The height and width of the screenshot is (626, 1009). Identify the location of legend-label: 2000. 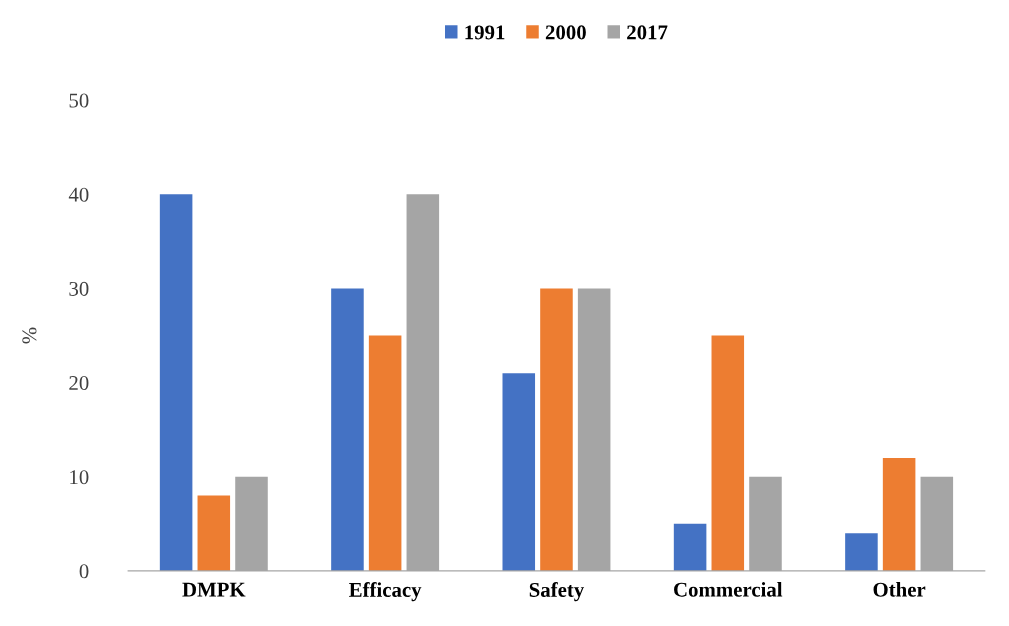
(565, 32).